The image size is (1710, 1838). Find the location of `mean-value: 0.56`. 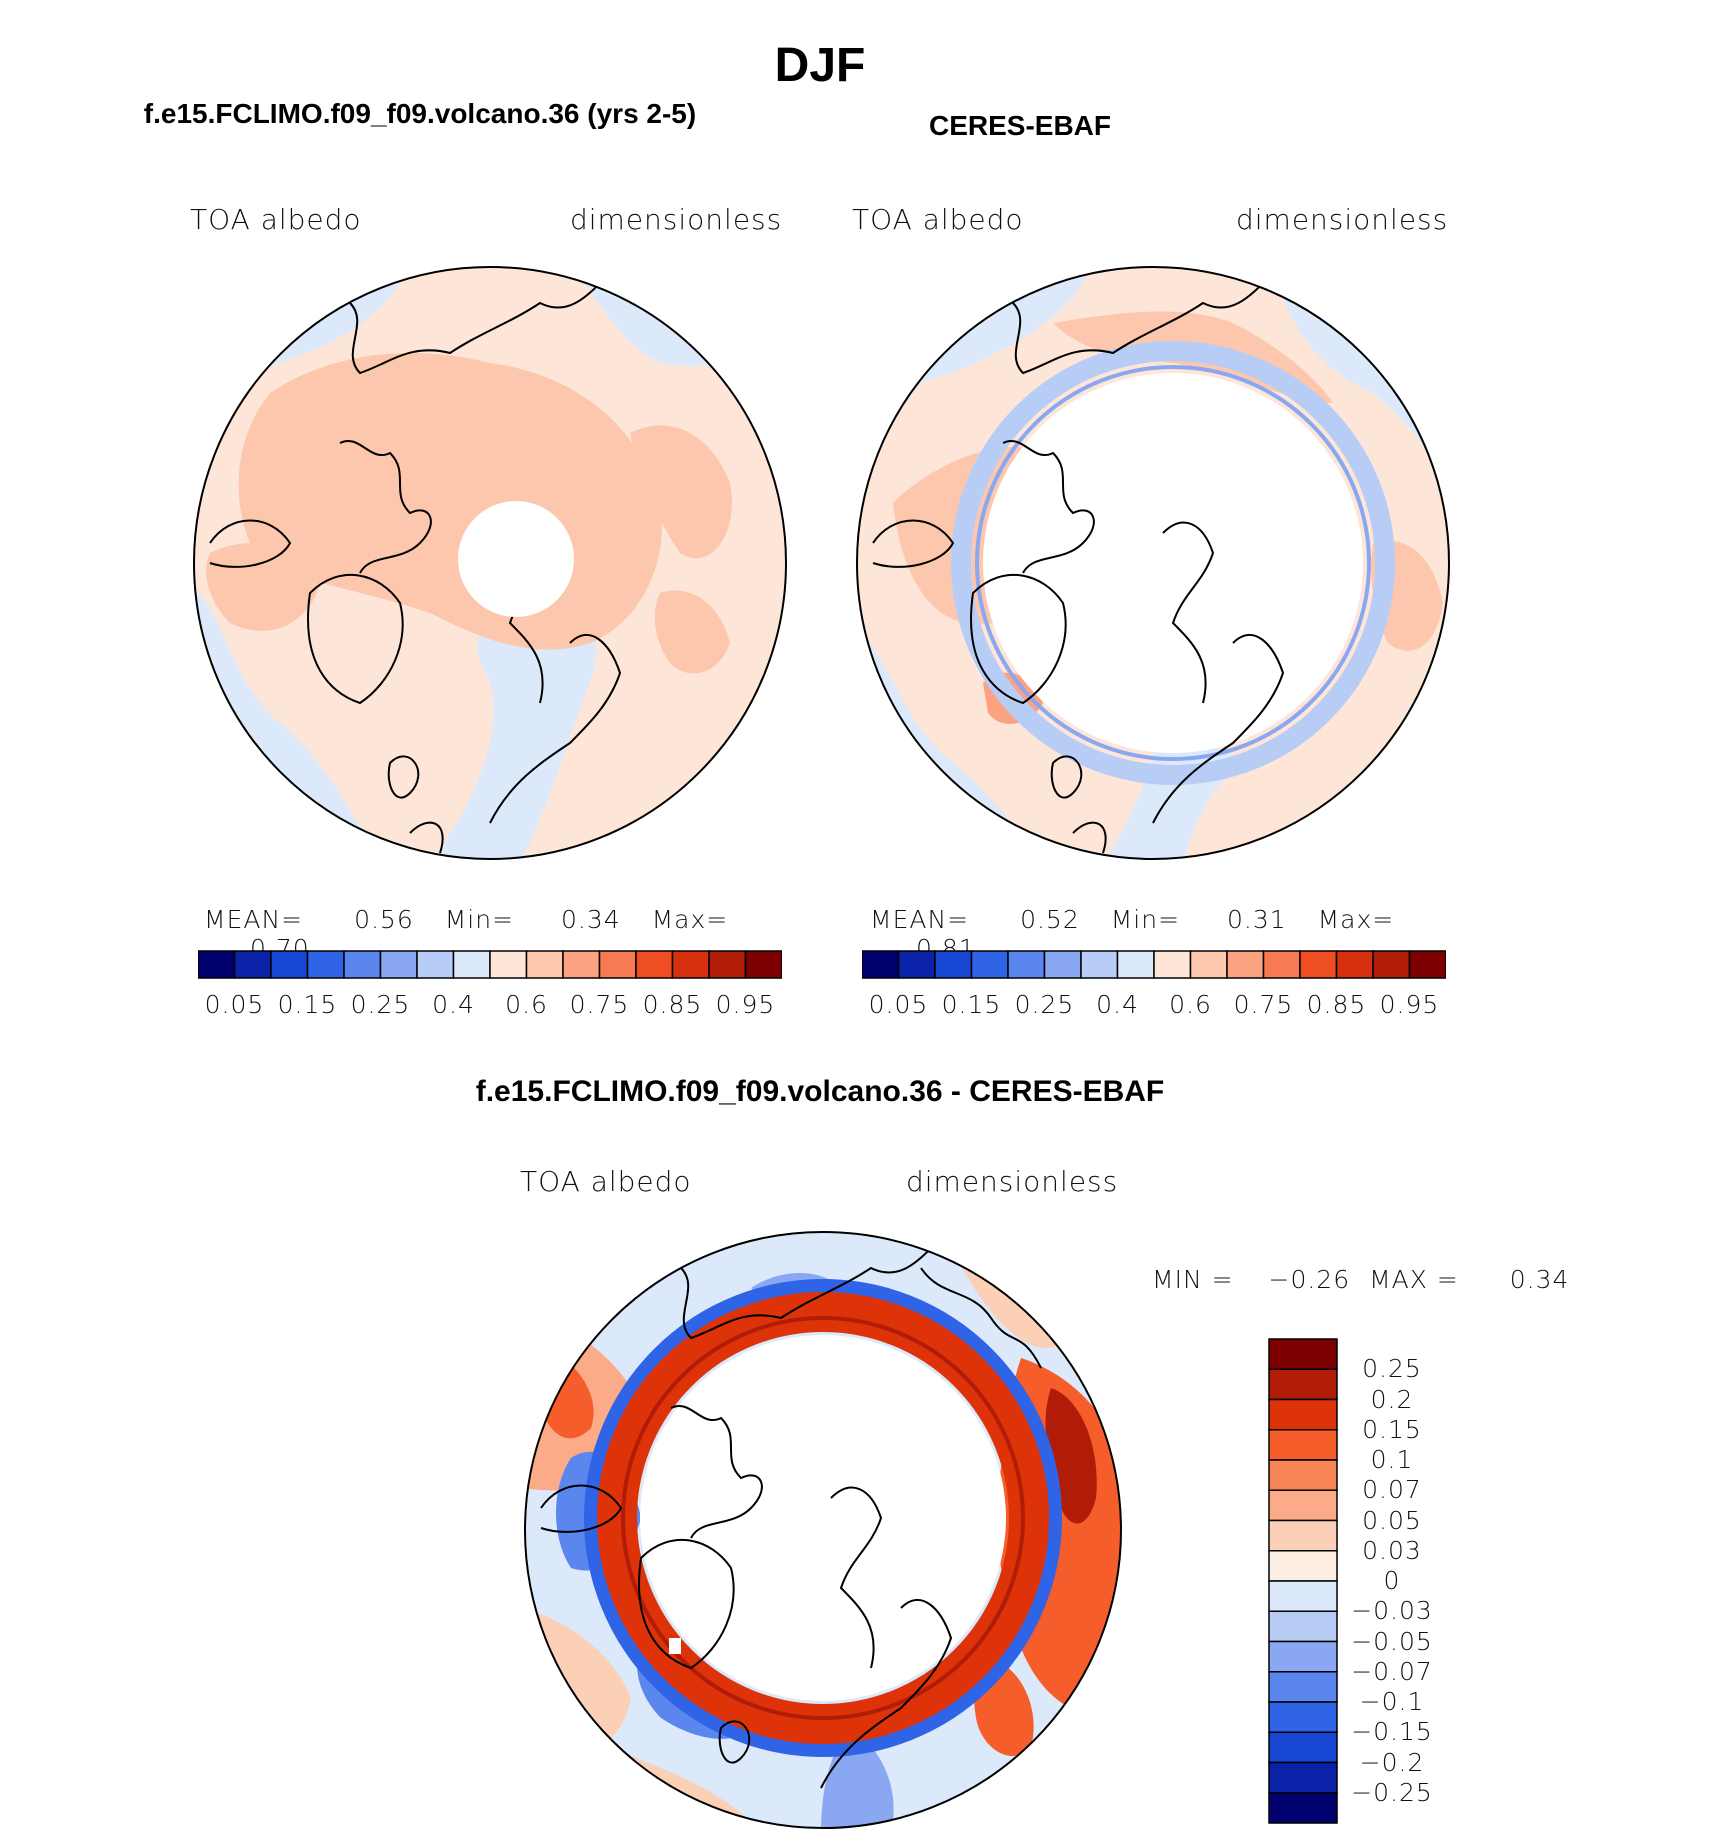

mean-value: 0.56 is located at coordinates (384, 919).